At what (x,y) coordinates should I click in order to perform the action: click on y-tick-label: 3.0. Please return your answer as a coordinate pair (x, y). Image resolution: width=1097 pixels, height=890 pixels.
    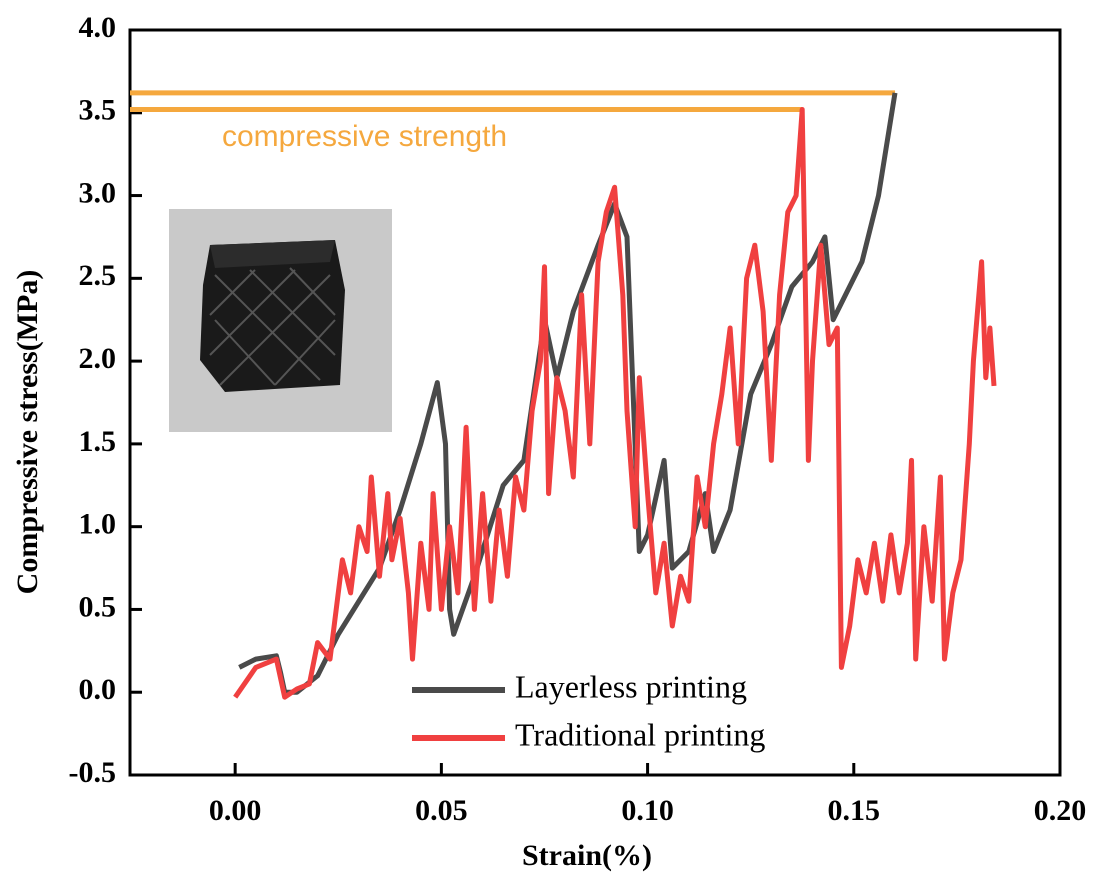
    Looking at the image, I should click on (98, 192).